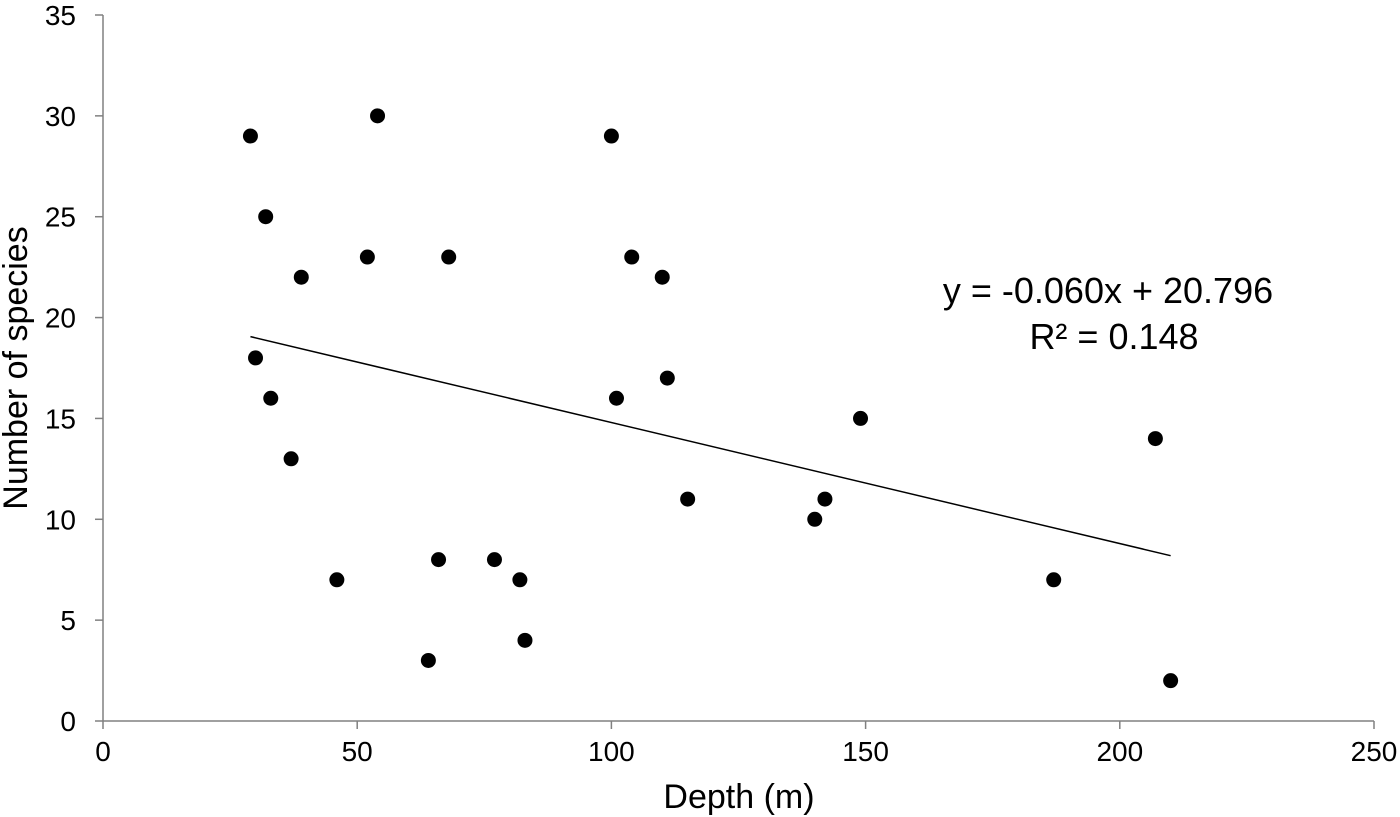  Describe the element at coordinates (74, 368) in the screenshot. I see `y-axis-ticks: 0 5 10 15 20 25 30 35` at that location.